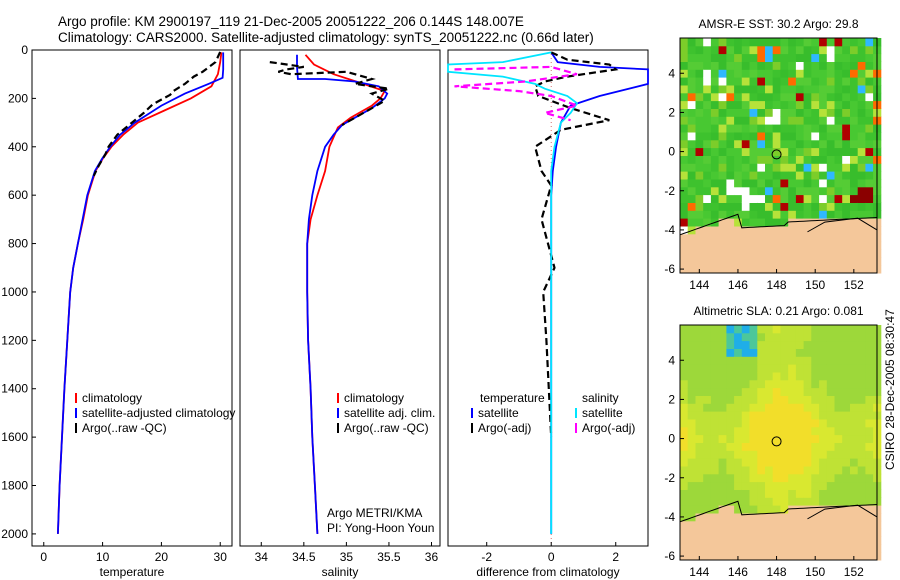 The height and width of the screenshot is (580, 900). What do you see at coordinates (781, 156) in the screenshot?
I see `sst_map-grid` at bounding box center [781, 156].